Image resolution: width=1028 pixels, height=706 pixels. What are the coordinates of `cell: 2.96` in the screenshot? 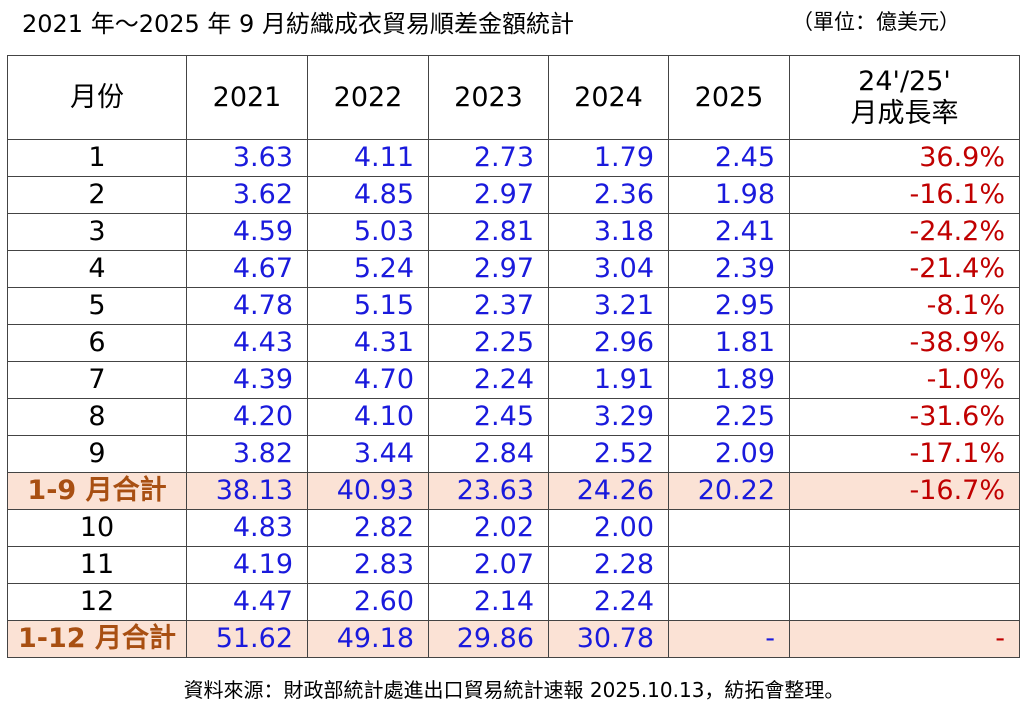 It's located at (608, 343).